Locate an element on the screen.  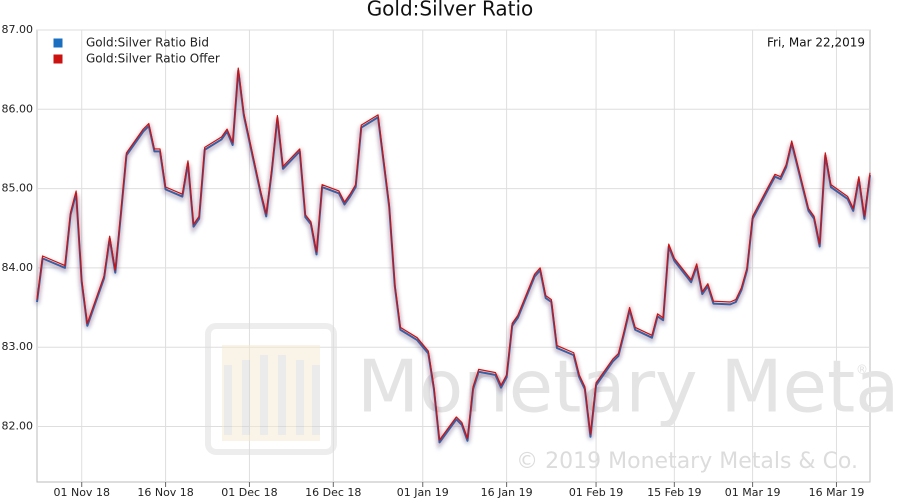
watermark-brand: Monetary Metals is located at coordinates (628, 387).